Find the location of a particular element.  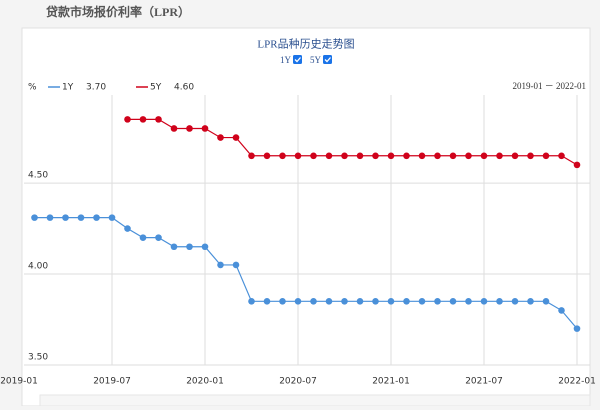

legend-label: 5Y is located at coordinates (156, 88).